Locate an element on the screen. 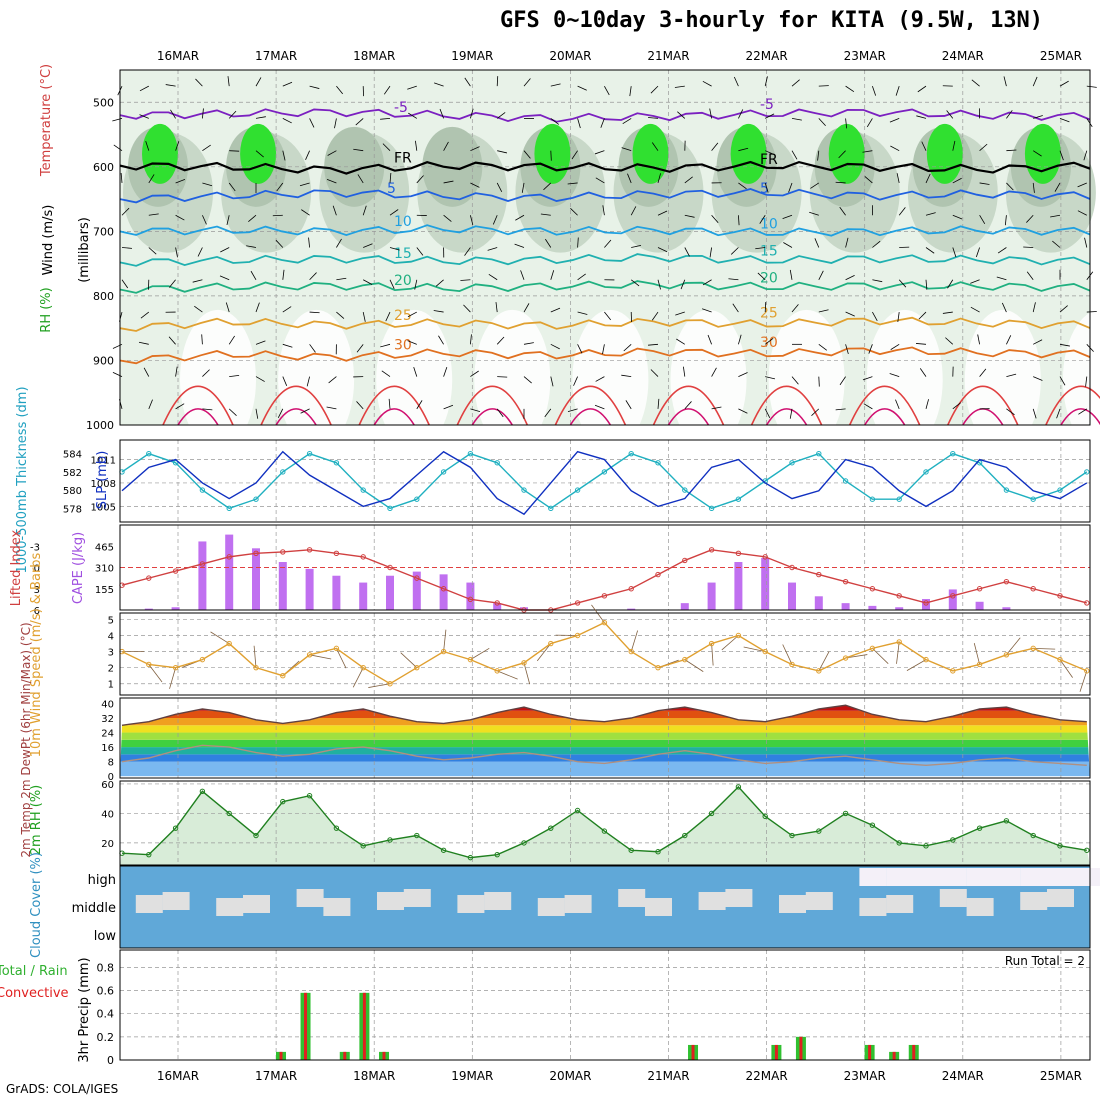 The height and width of the screenshot is (1100, 1100). precip-tick: 0 is located at coordinates (110, 1060).